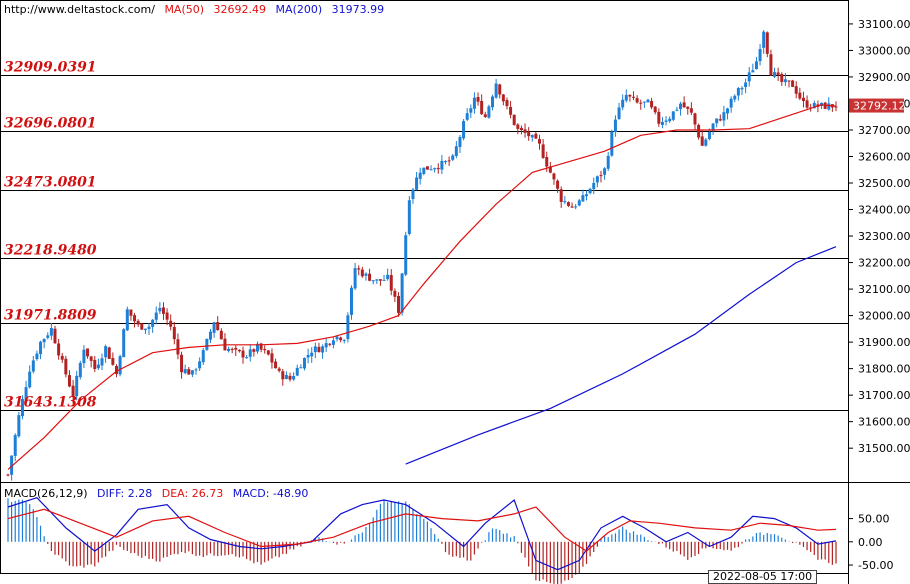 The width and height of the screenshot is (910, 584). I want to click on y-tick-label: 31500.00, so click(884, 448).